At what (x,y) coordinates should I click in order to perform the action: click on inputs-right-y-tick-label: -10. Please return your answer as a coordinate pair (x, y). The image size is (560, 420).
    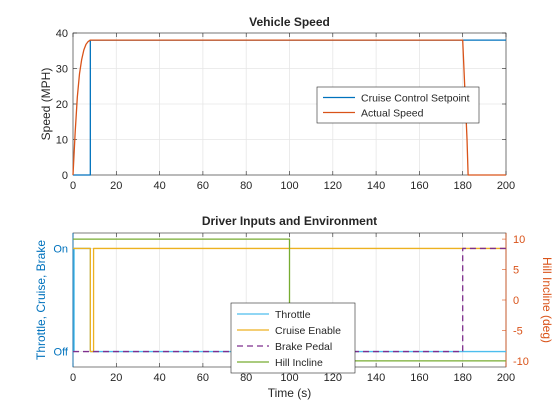
    Looking at the image, I should click on (521, 362).